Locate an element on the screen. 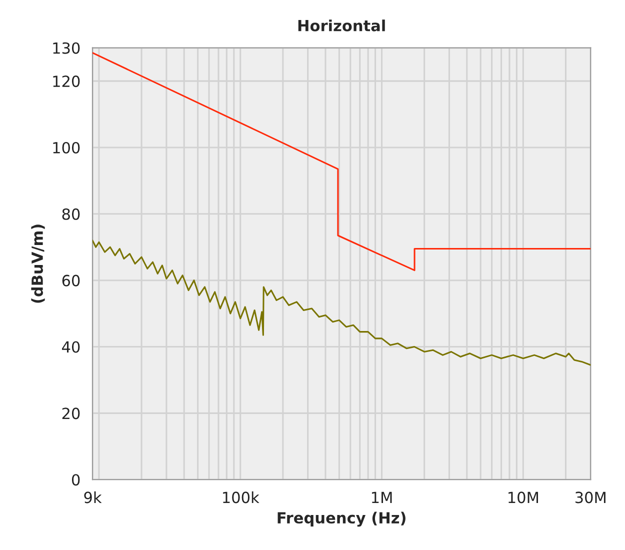 This screenshot has height=550, width=625. x-axis-title: Frequency (Hz) is located at coordinates (342, 519).